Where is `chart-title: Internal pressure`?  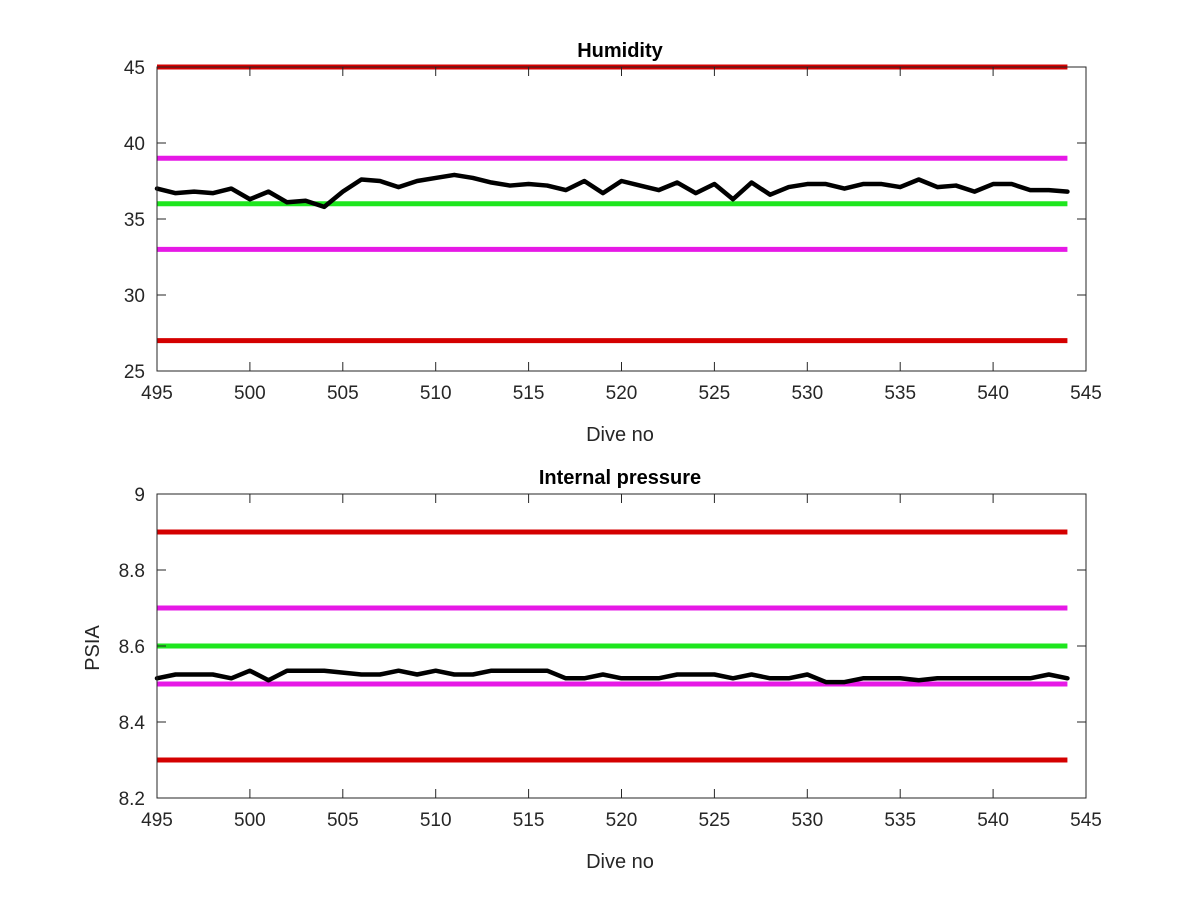
chart-title: Internal pressure is located at coordinates (620, 478).